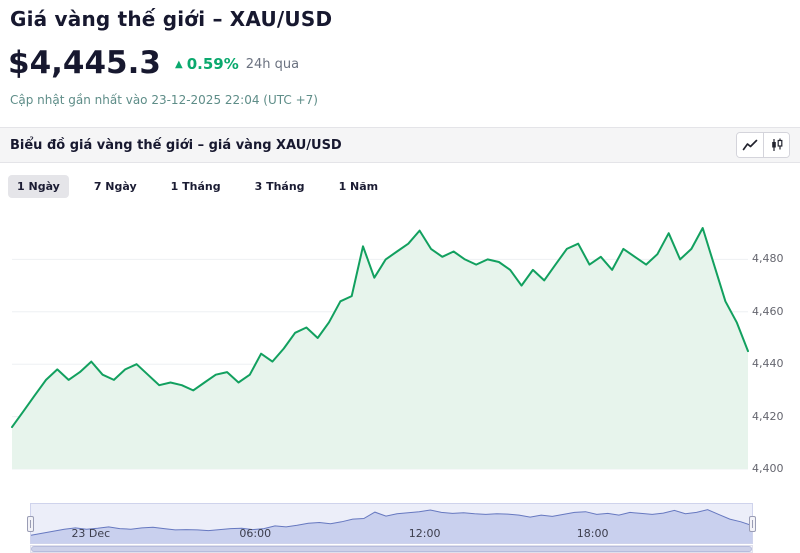  What do you see at coordinates (358, 186) in the screenshot?
I see `tab-1-nam: 1 Năm` at bounding box center [358, 186].